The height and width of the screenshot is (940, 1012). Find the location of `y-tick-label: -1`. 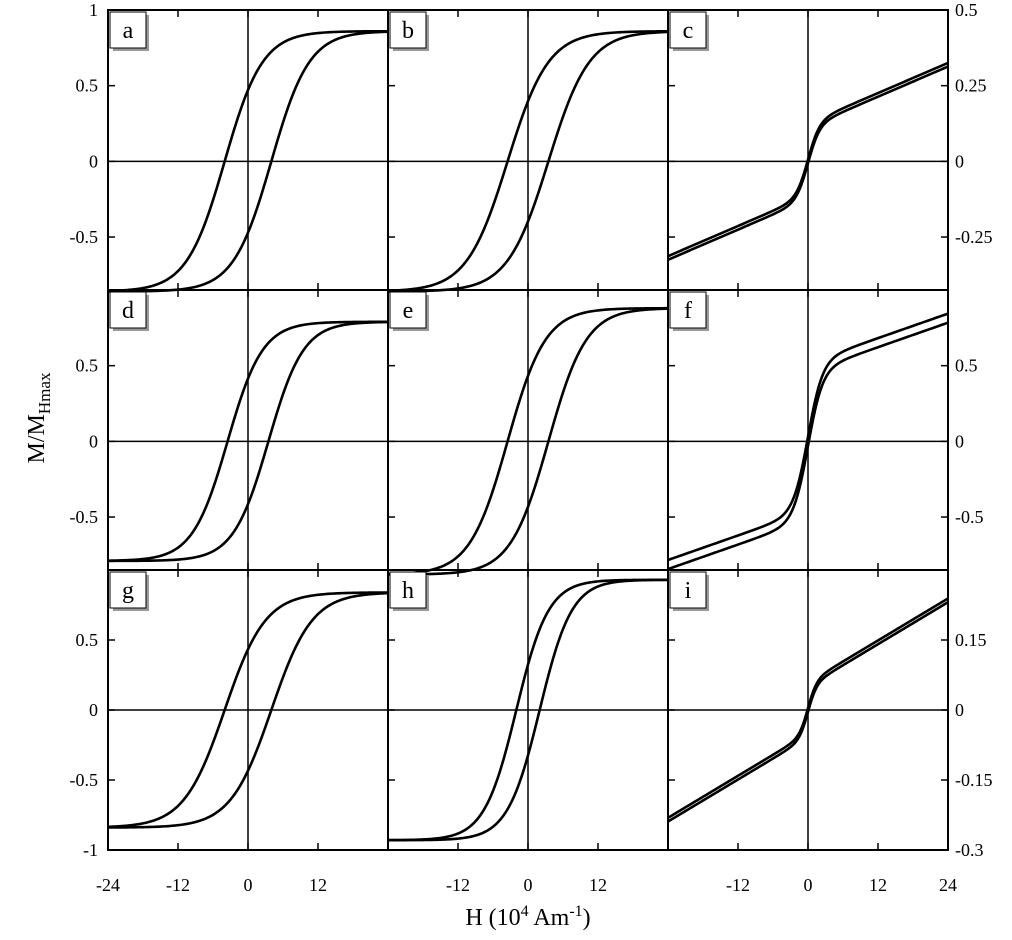

y-tick-label: -1 is located at coordinates (90, 850).